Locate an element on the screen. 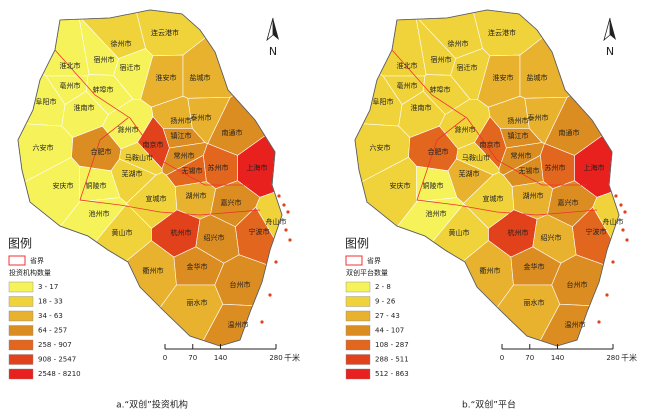  boundary-swatch is located at coordinates (17, 260).